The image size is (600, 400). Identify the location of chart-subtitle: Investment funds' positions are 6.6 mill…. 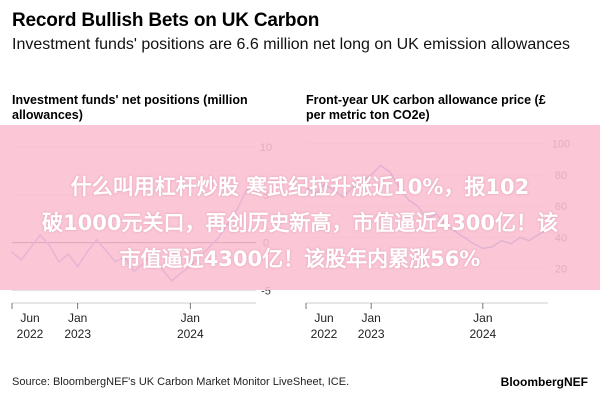
(291, 44).